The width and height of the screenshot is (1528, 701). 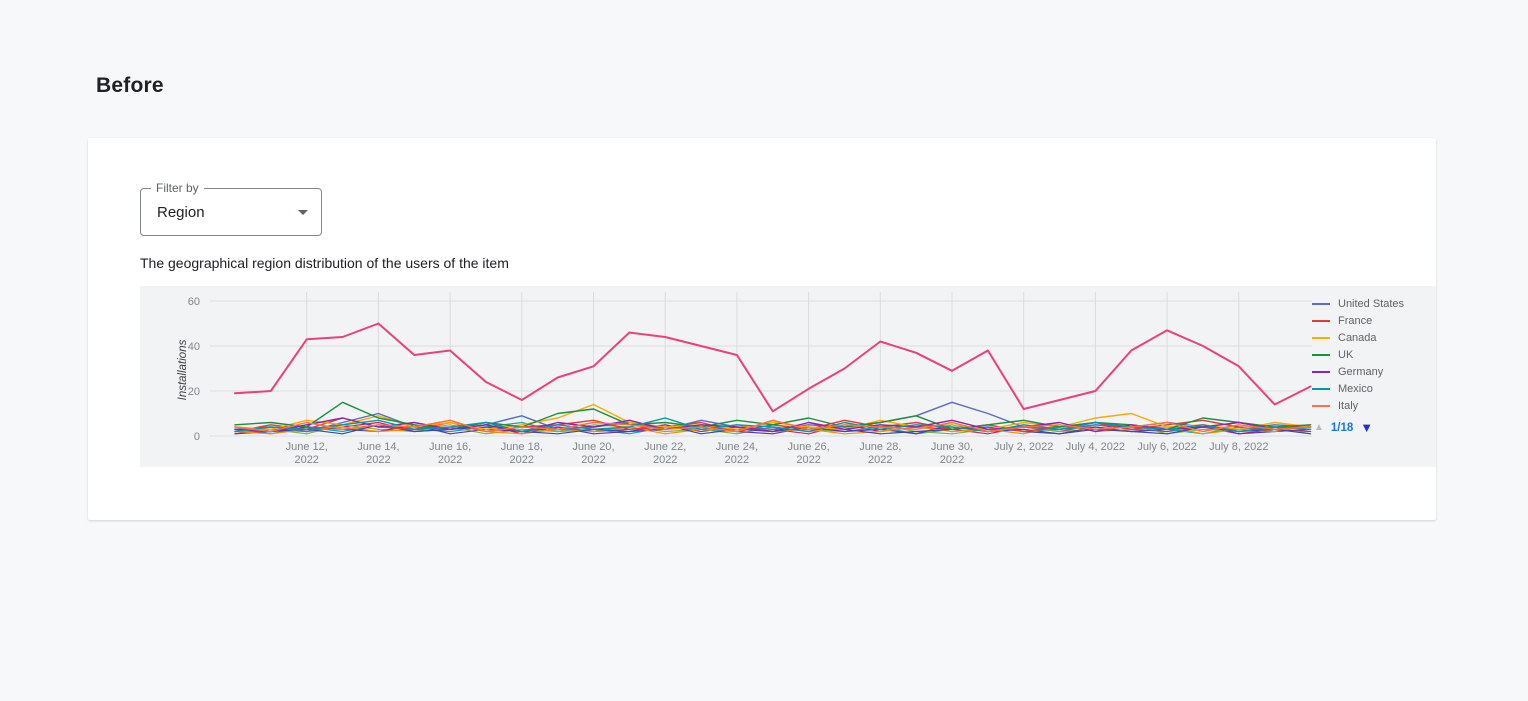 What do you see at coordinates (1095, 447) in the screenshot?
I see `svg-text: July 4, 2022` at bounding box center [1095, 447].